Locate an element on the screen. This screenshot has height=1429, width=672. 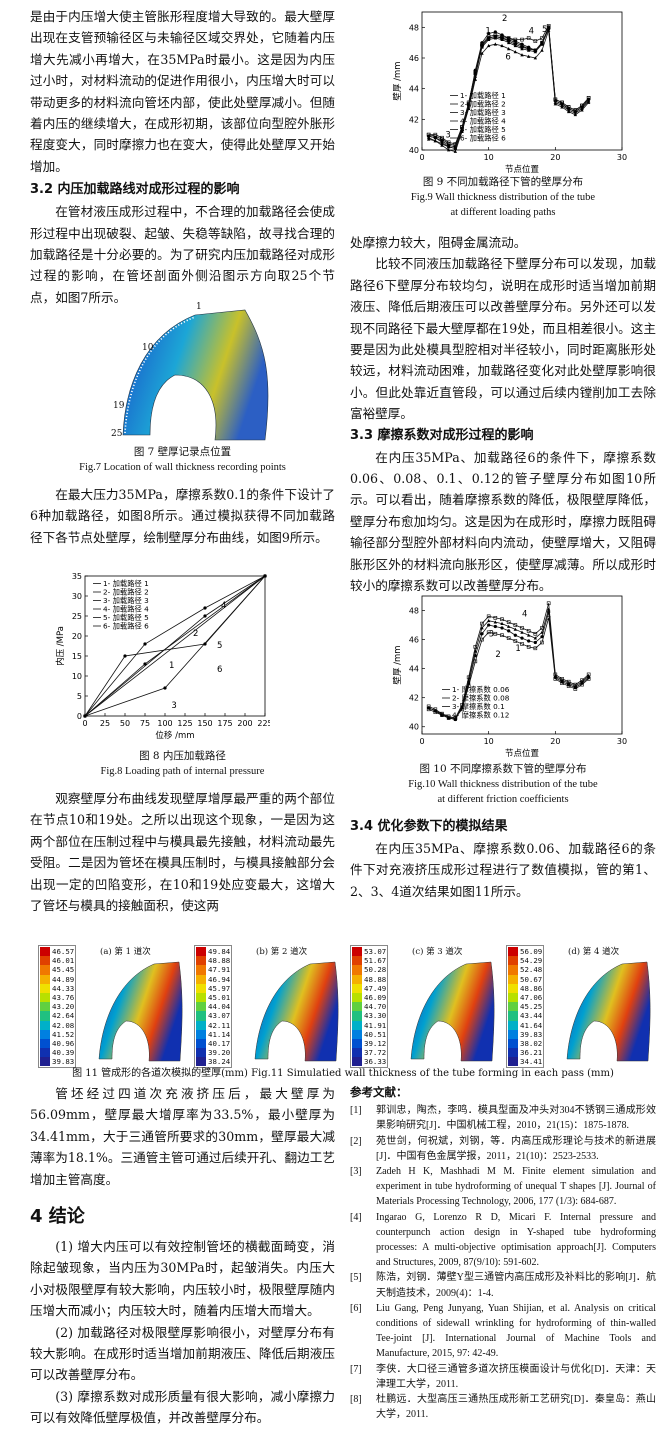
curve-label: 5 is located at coordinates (219, 646).